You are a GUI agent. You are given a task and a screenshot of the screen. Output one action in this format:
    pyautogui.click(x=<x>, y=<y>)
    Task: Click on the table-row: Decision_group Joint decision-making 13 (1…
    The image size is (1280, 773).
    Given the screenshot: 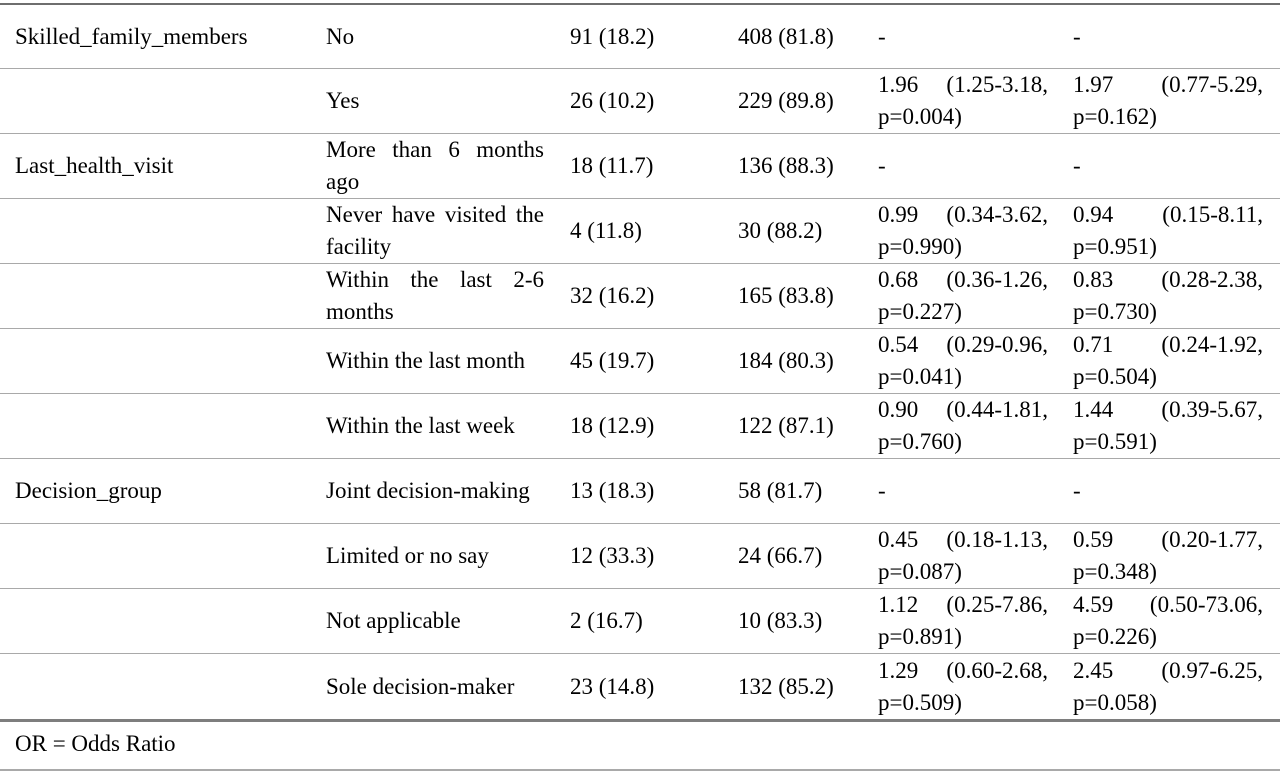 What is the action you would take?
    pyautogui.click(x=640, y=491)
    